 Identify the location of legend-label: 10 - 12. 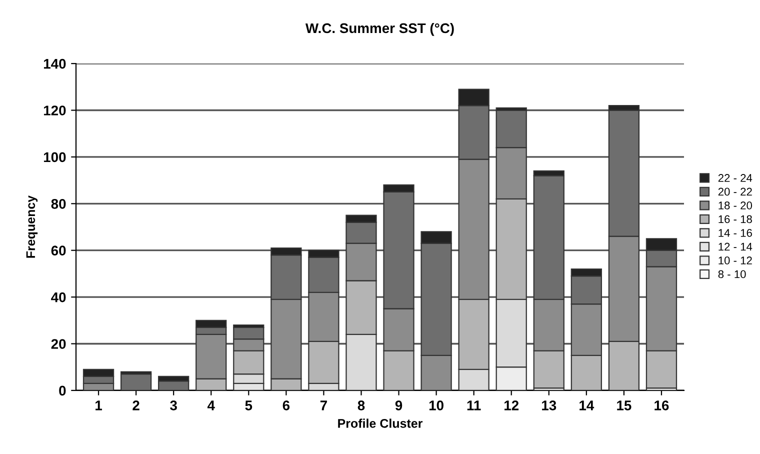
(735, 260).